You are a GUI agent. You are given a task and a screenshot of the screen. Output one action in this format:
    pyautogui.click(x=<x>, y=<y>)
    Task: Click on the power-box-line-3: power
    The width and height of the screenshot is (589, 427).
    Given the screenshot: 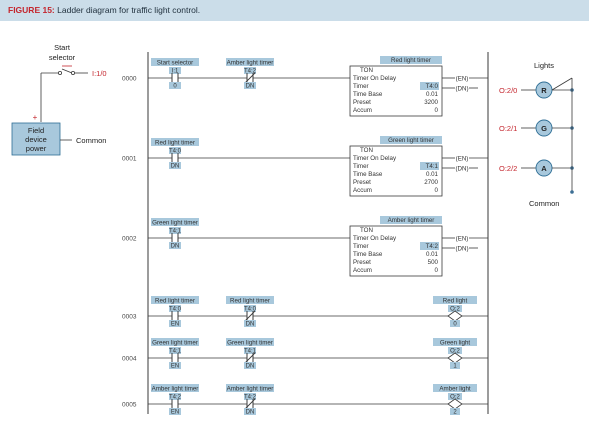 What is the action you would take?
    pyautogui.click(x=36, y=148)
    